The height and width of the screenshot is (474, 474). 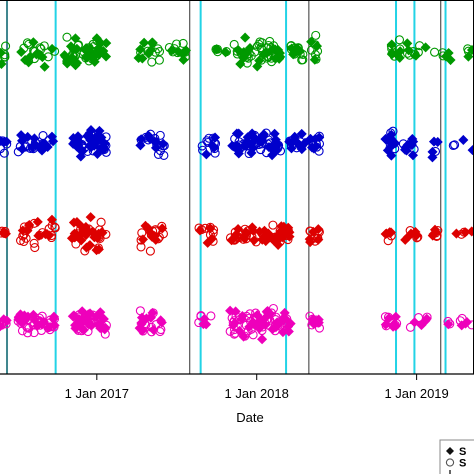 What do you see at coordinates (249, 417) in the screenshot?
I see `x-axis-label: Date` at bounding box center [249, 417].